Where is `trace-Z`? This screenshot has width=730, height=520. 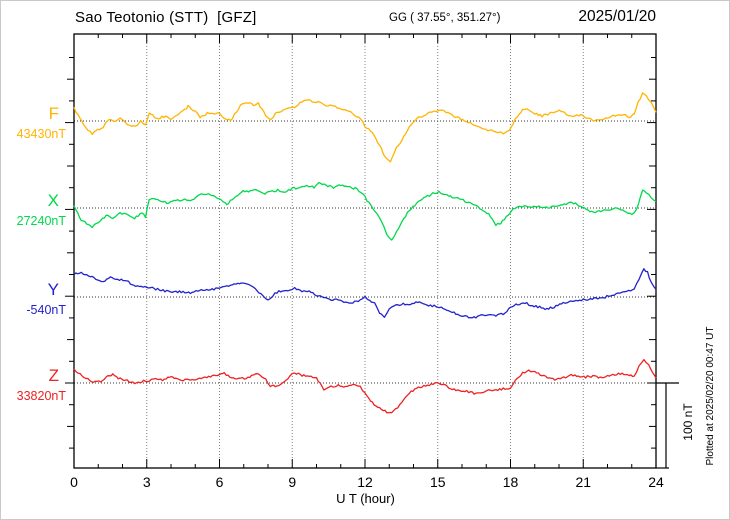
trace-Z is located at coordinates (365, 386).